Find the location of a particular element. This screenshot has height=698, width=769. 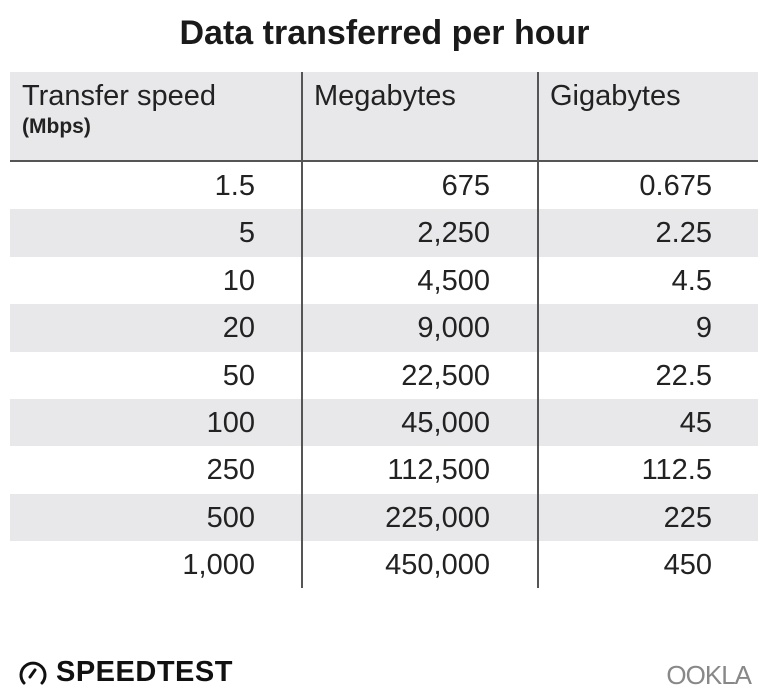

table-cell: 50 is located at coordinates (238, 375).